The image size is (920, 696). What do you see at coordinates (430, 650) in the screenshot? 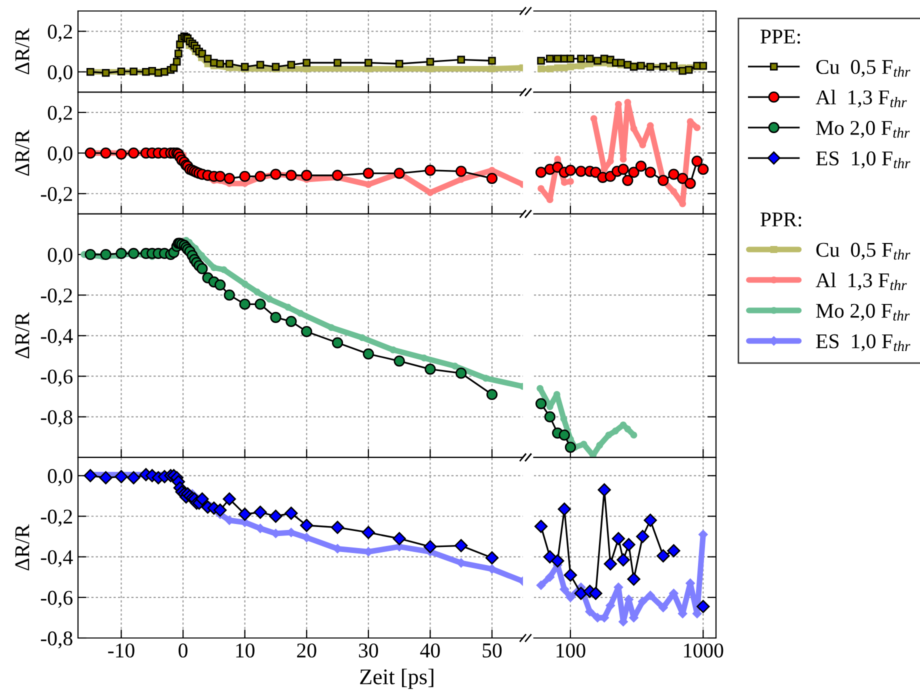
I see `x-tick-label: 40` at bounding box center [430, 650].